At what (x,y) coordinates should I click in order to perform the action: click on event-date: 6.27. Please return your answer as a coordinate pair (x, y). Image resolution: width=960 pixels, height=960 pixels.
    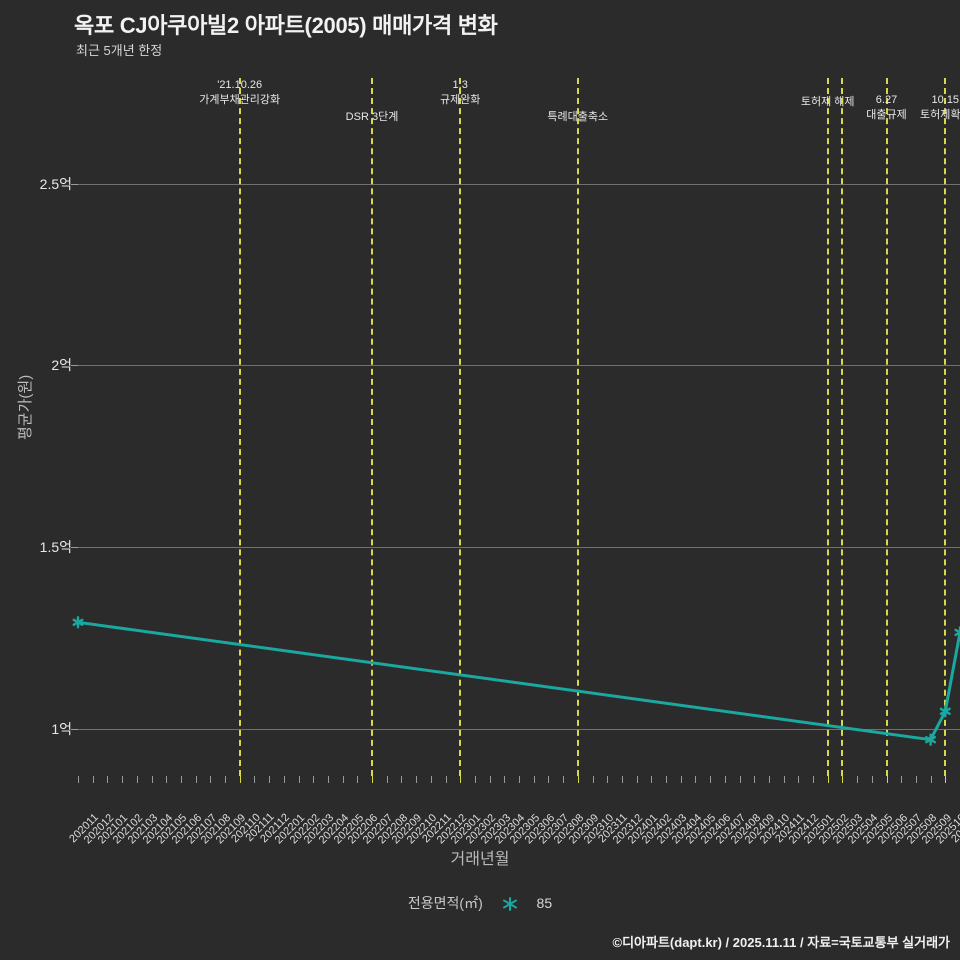
    Looking at the image, I should click on (886, 100).